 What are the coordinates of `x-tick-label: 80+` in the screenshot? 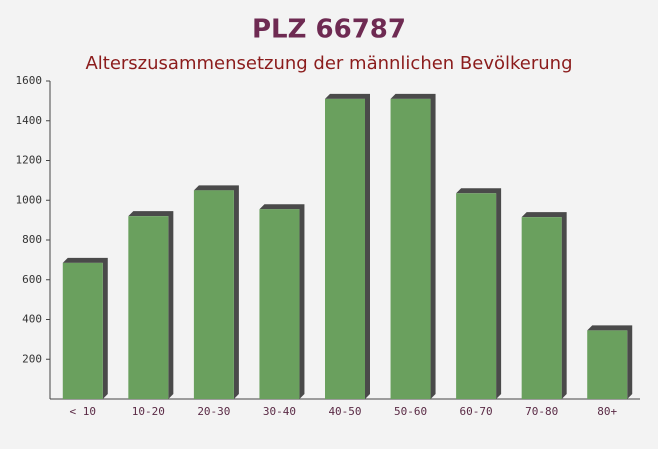 It's located at (607, 411).